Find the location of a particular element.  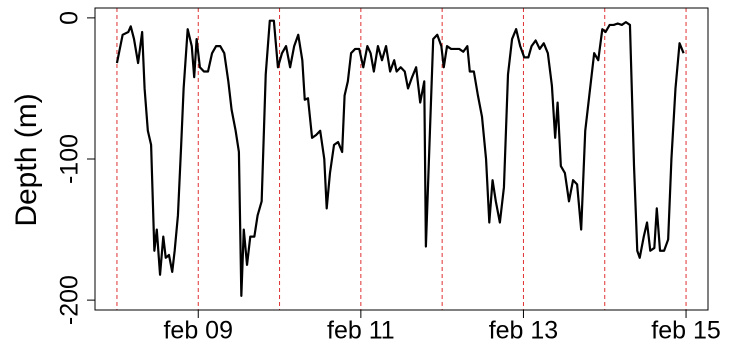

y-axis-label: Depth (m) is located at coordinates (26, 159).